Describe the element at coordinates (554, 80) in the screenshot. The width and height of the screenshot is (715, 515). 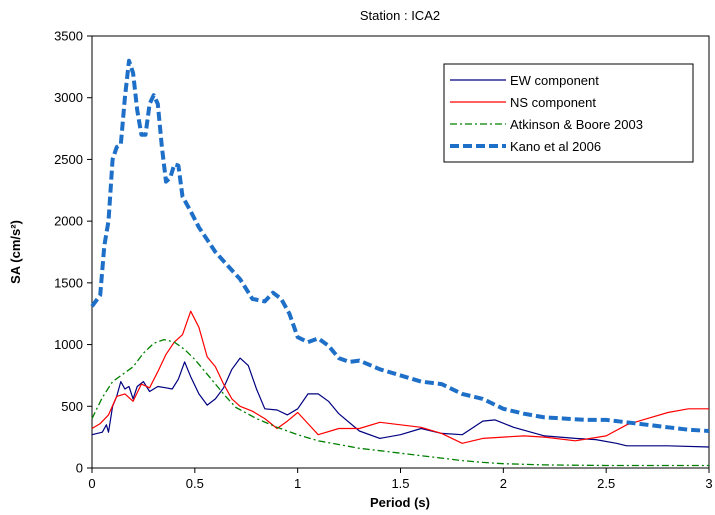
I see `legend-label: EW component` at that location.